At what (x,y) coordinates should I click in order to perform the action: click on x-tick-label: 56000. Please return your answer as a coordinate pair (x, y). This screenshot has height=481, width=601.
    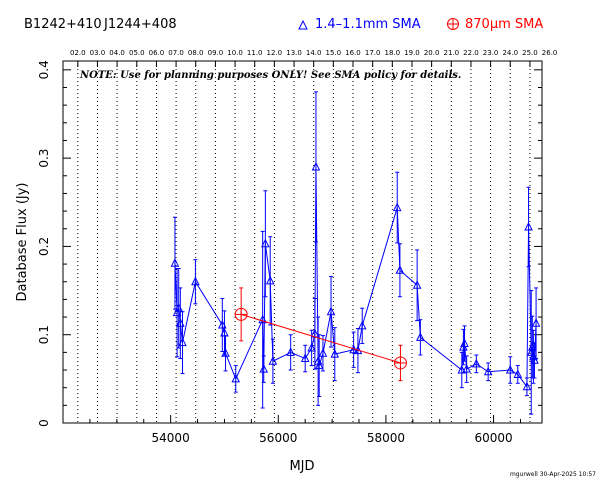
    Looking at the image, I should click on (278, 438).